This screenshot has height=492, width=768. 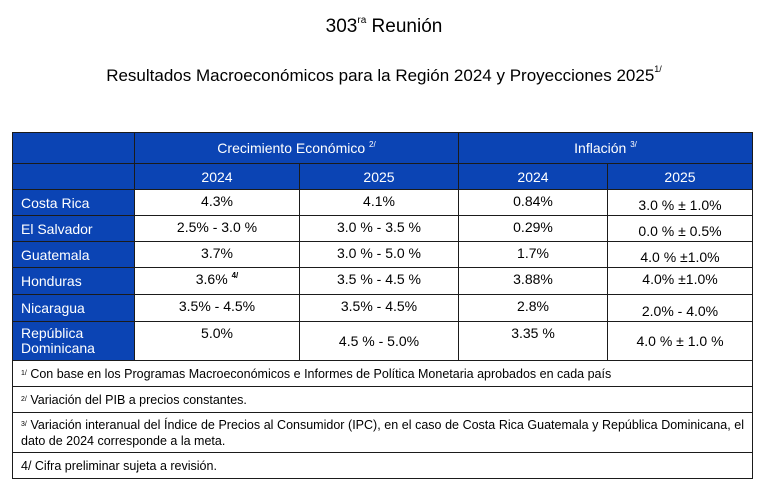 I want to click on inflation-2024-cell: 2.8%, so click(x=533, y=308).